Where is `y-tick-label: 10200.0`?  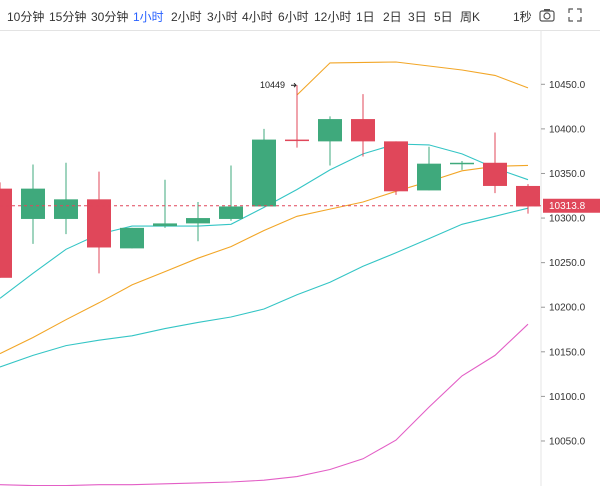
y-tick-label: 10200.0 is located at coordinates (567, 308).